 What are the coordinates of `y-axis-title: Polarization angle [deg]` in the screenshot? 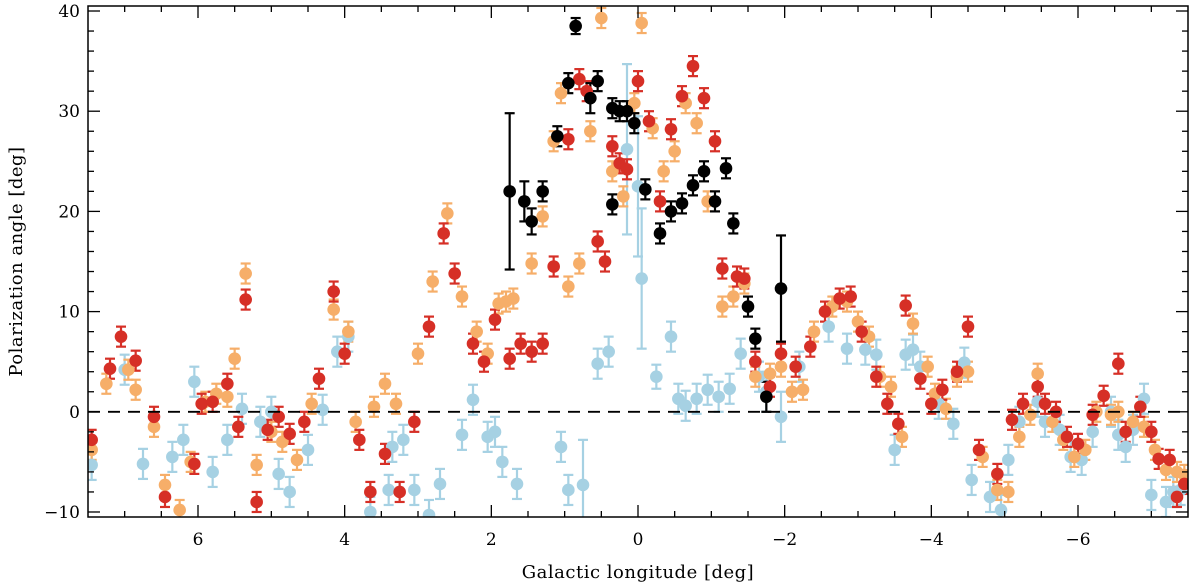 It's located at (16, 261).